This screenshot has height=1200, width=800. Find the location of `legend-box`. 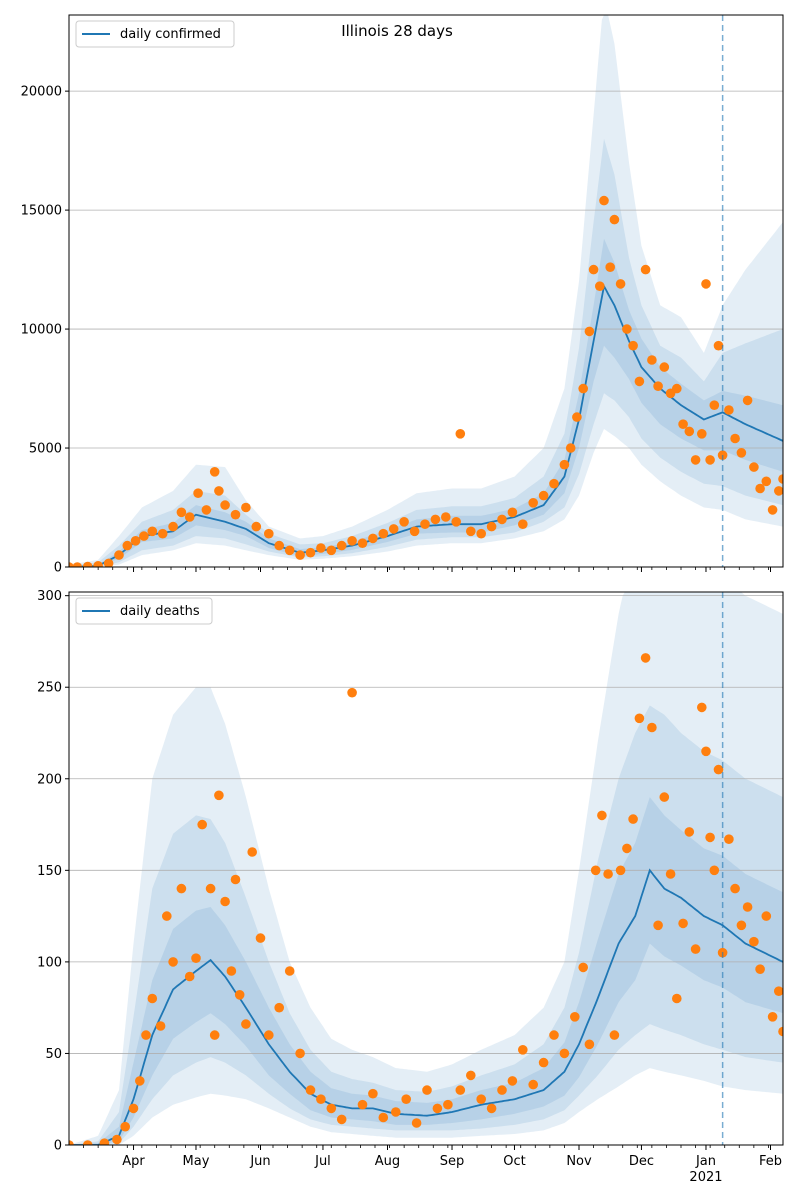

legend-box is located at coordinates (144, 611).